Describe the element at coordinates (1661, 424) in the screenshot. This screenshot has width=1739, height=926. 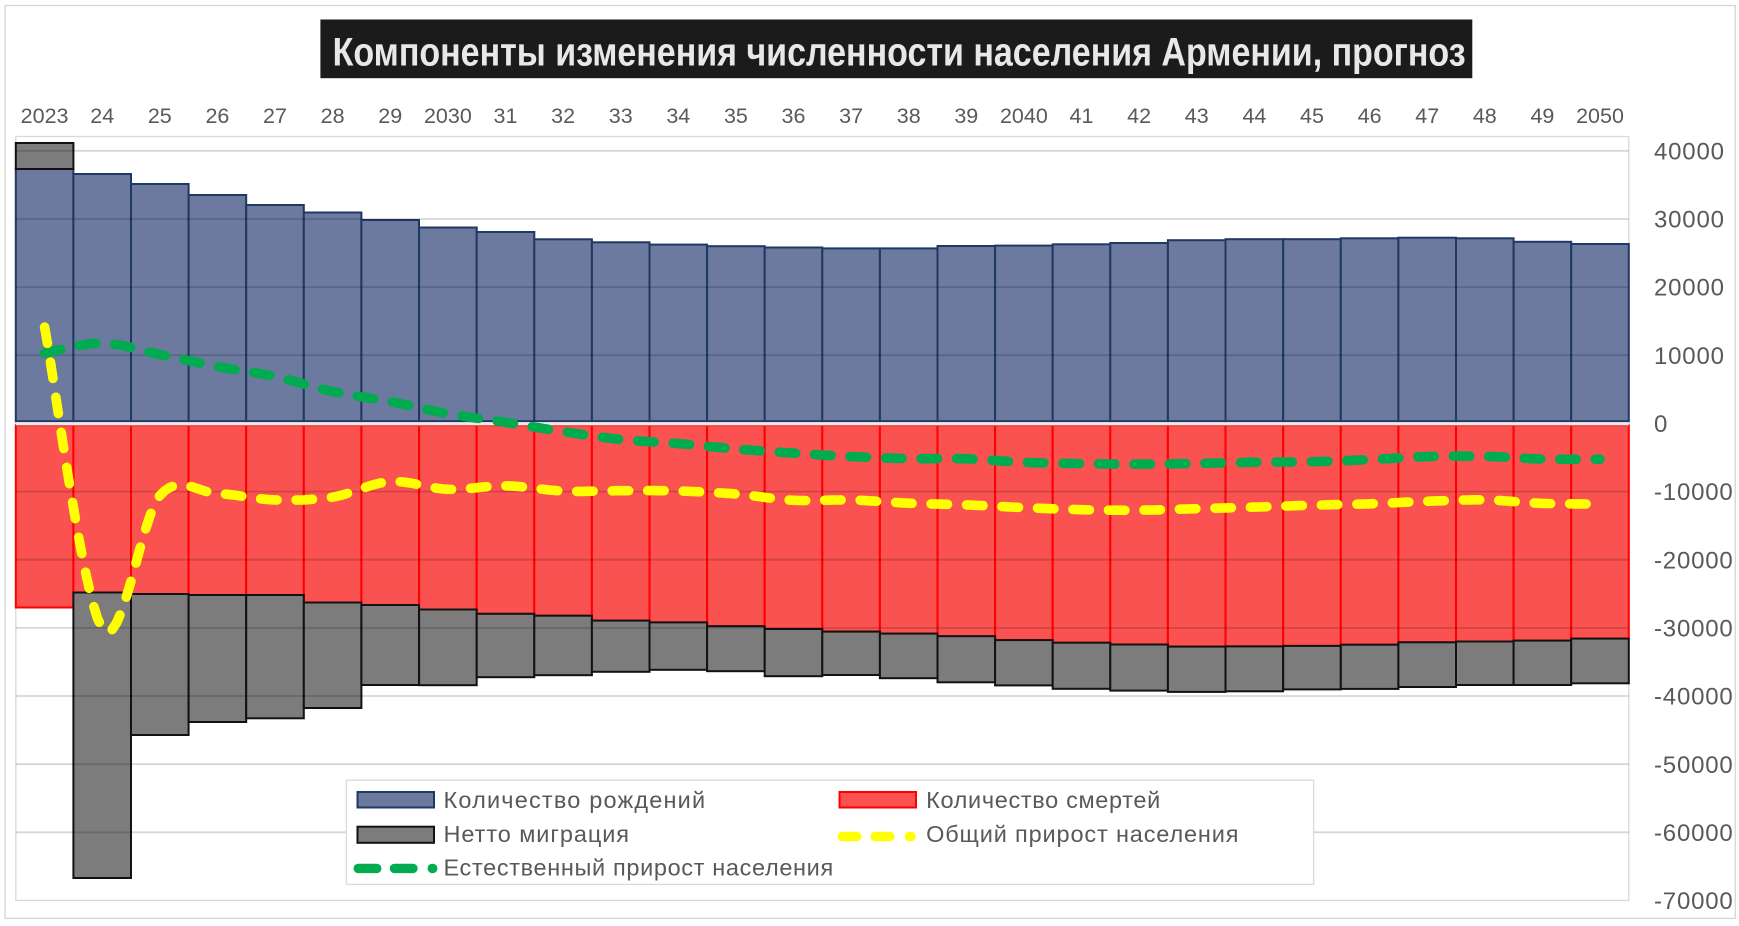
I see `svg-text: 0` at that location.